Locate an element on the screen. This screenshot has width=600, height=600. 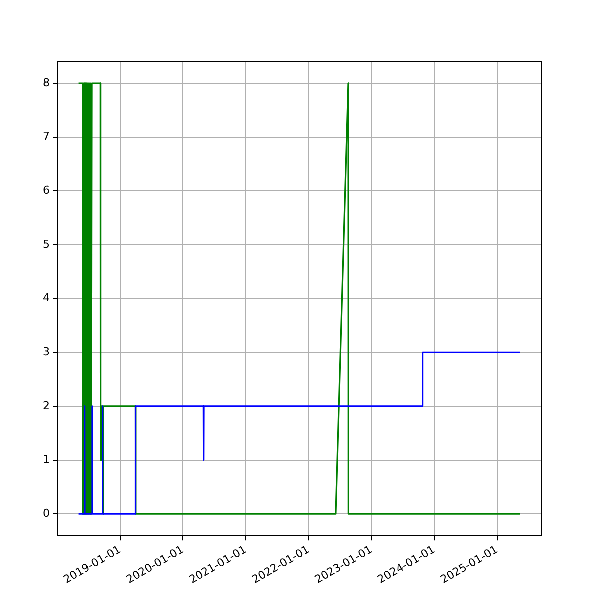
y-tick-label: 0 is located at coordinates (46, 513).